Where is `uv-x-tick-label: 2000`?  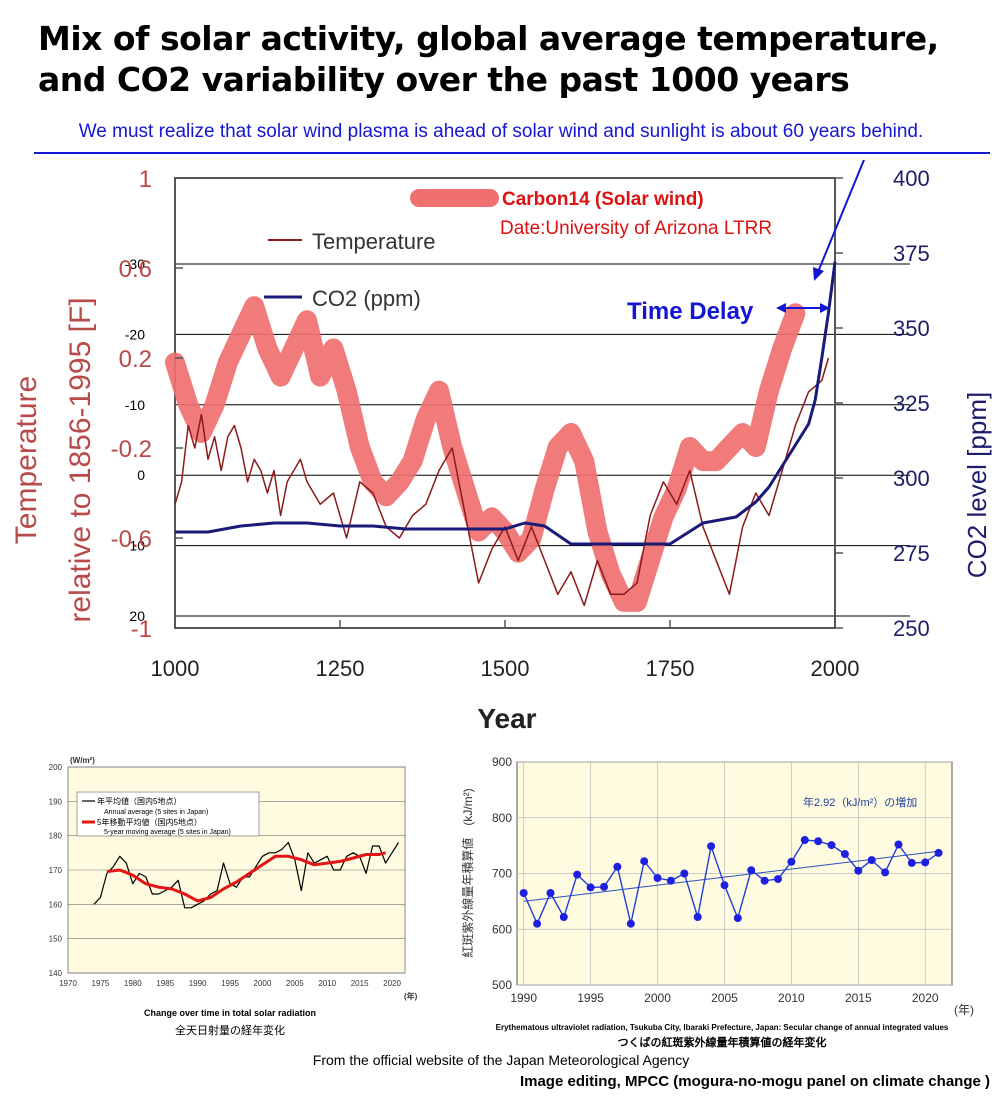 uv-x-tick-label: 2000 is located at coordinates (657, 998).